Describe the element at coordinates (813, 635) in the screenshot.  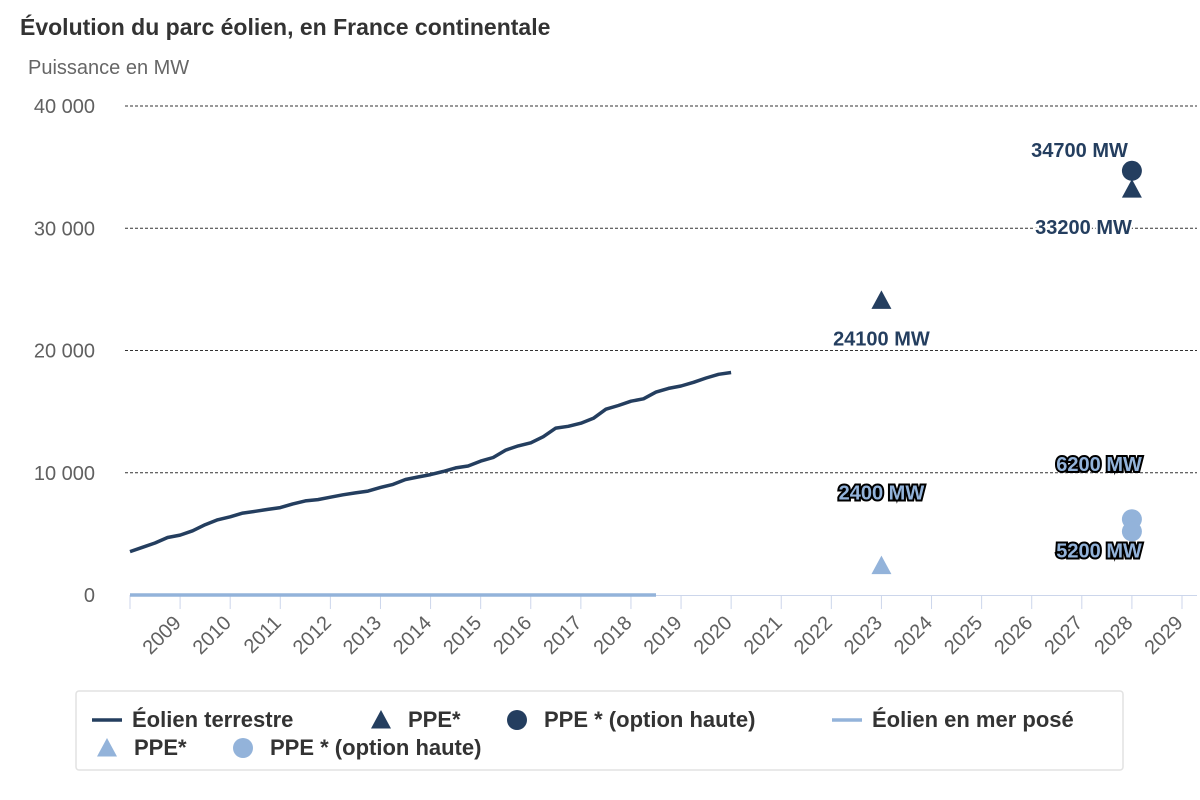
I see `x-tick-label: 2022` at that location.